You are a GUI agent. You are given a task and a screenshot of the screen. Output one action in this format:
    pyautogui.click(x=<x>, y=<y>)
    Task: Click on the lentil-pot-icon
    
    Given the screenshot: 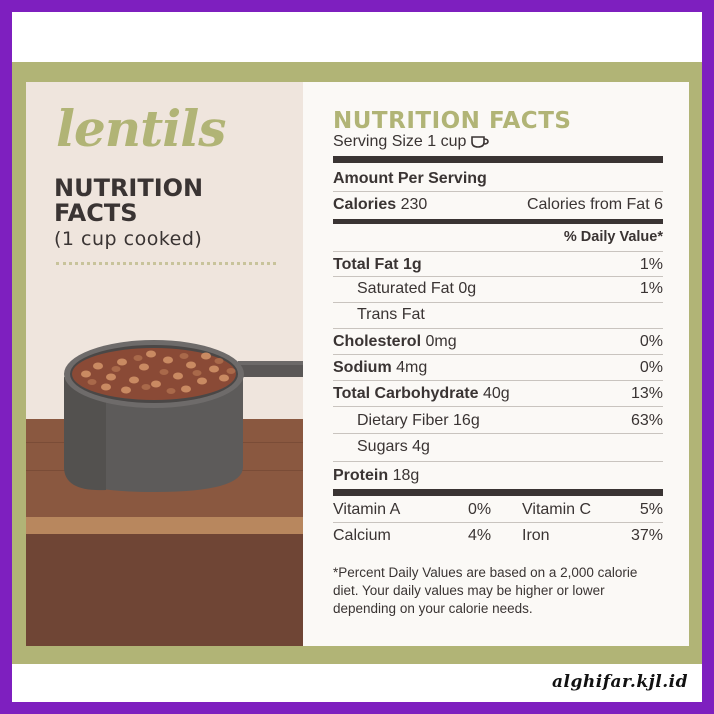 What is the action you would take?
    pyautogui.click(x=183, y=416)
    